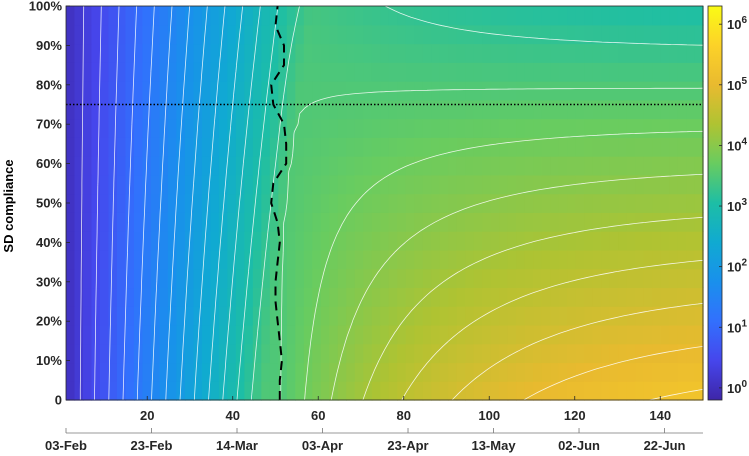 The width and height of the screenshot is (749, 456). What do you see at coordinates (241, 203) in the screenshot?
I see `contour-line` at bounding box center [241, 203].